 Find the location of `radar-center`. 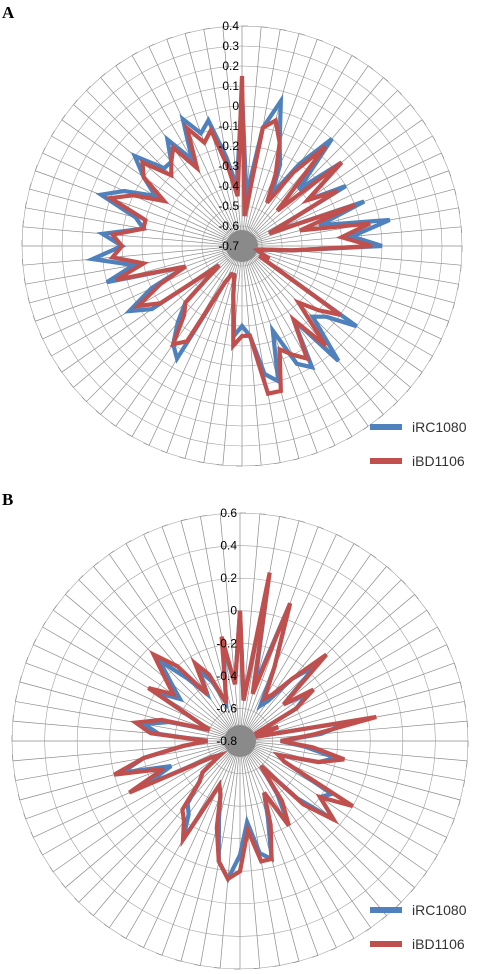

radar-center is located at coordinates (242, 246).